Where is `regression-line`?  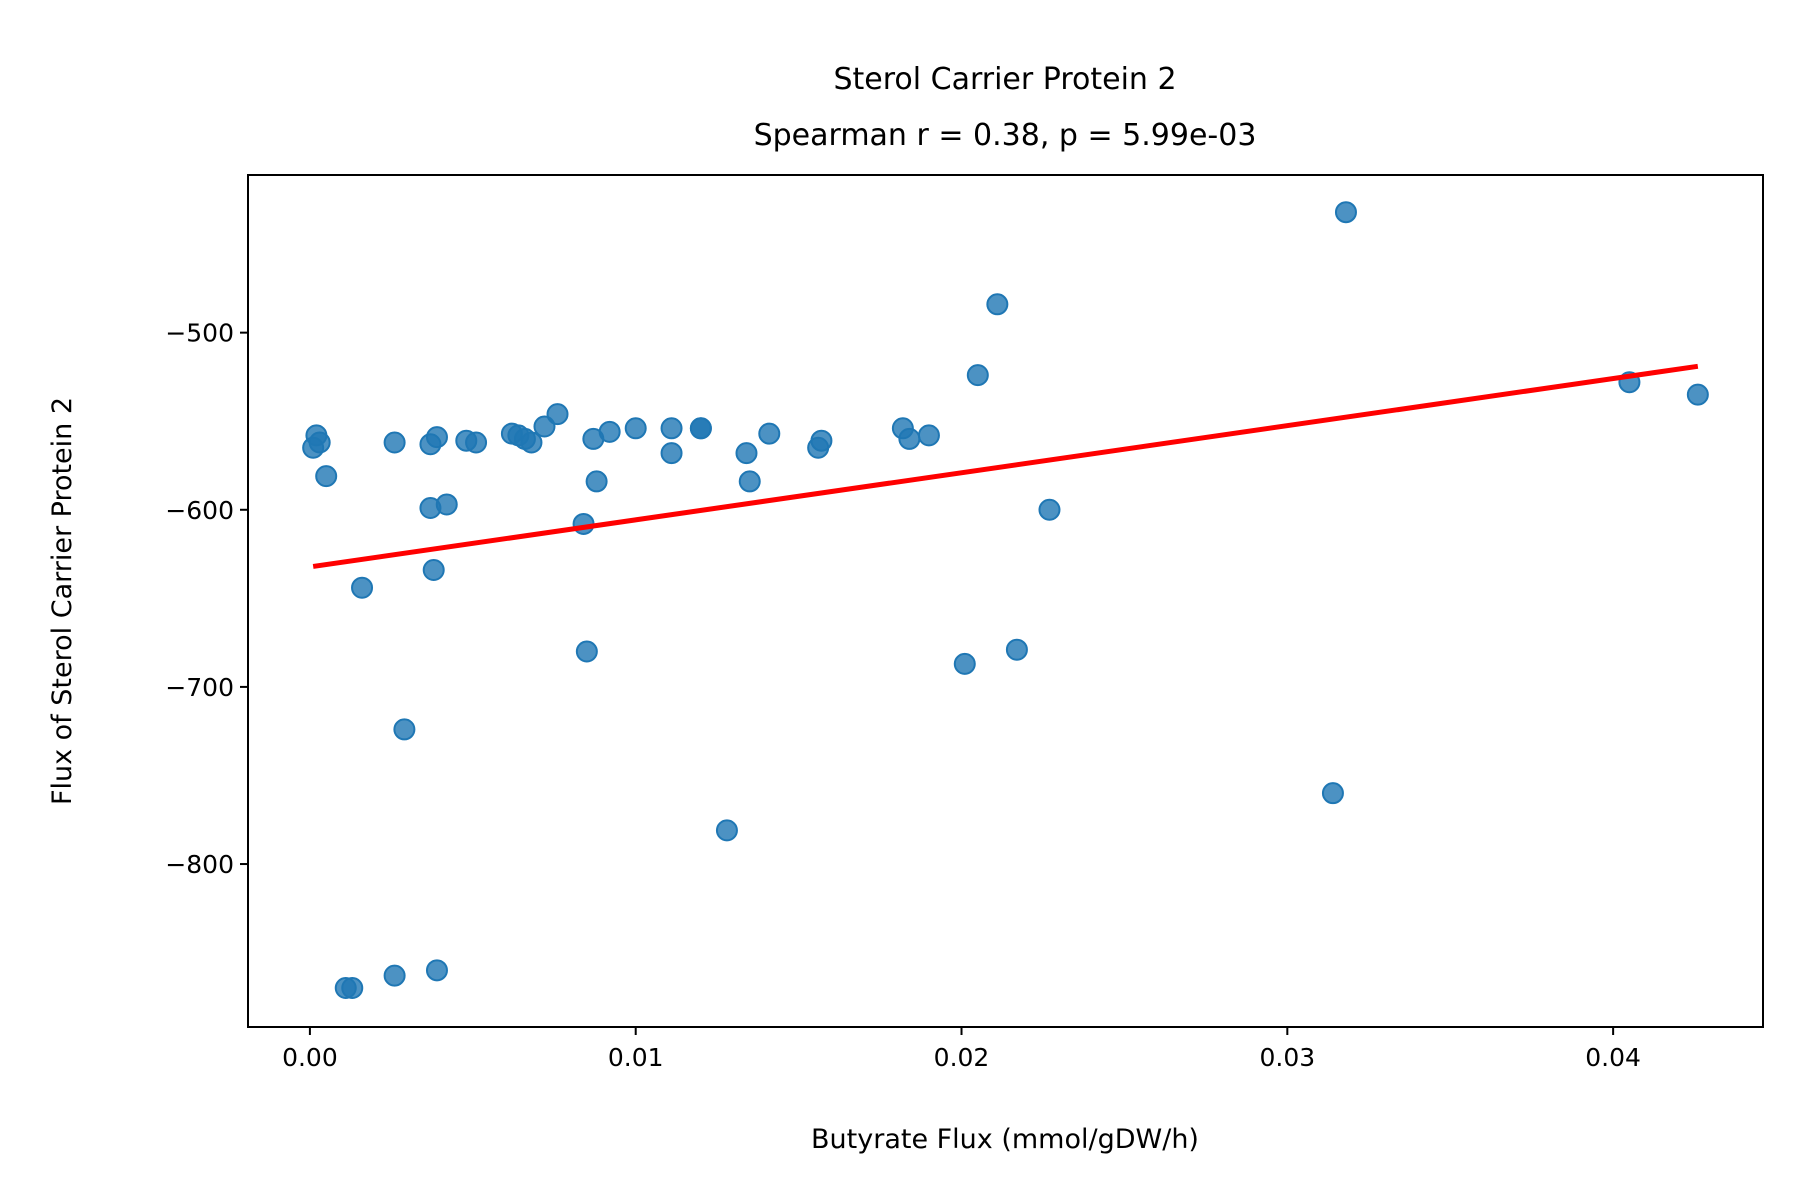 regression-line is located at coordinates (1005, 466).